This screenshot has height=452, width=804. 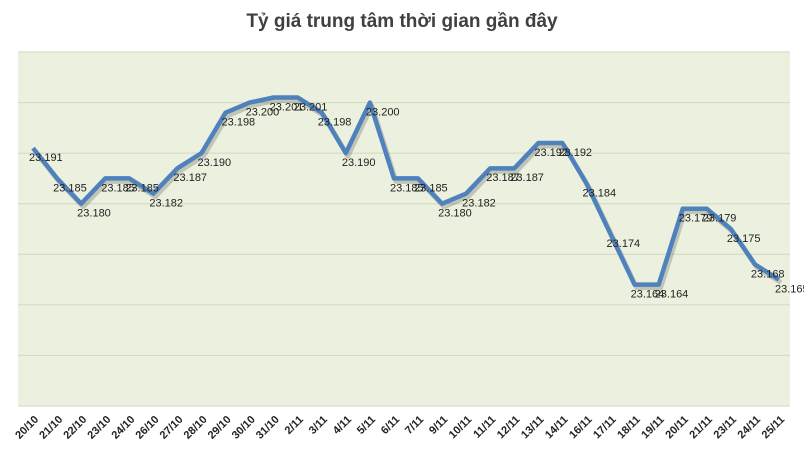 I want to click on x-tick-label: 26/10, so click(x=148, y=428).